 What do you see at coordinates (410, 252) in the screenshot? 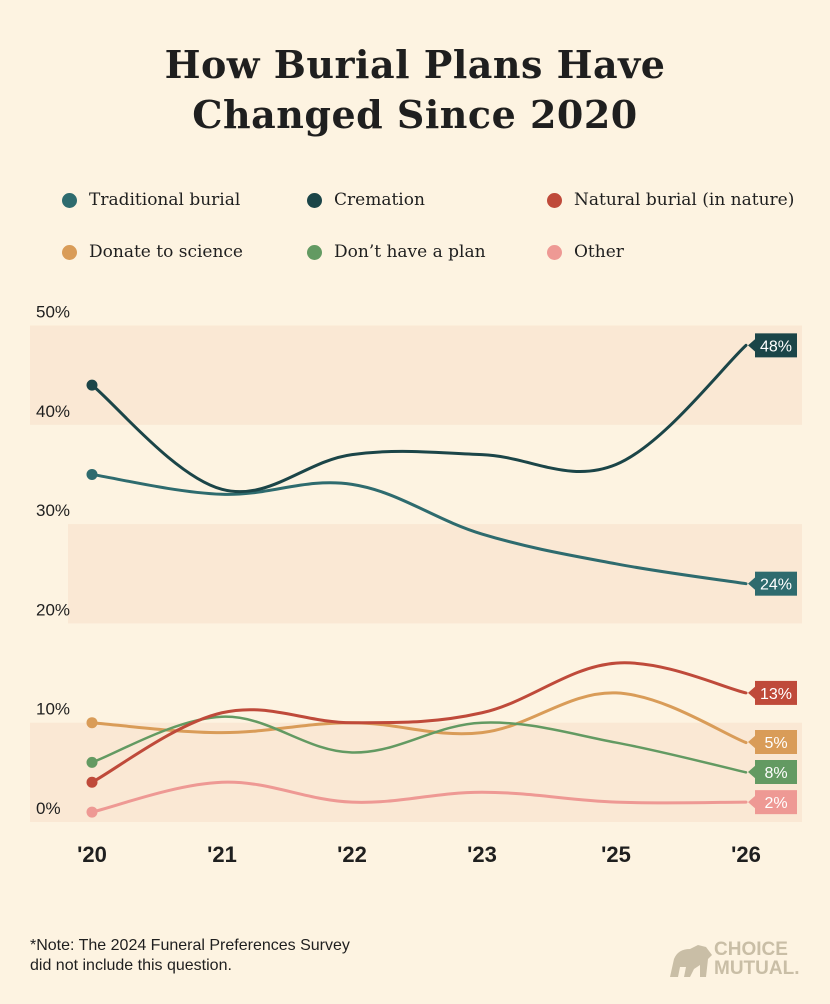
I see `legend-label: Don’t have a plan` at bounding box center [410, 252].